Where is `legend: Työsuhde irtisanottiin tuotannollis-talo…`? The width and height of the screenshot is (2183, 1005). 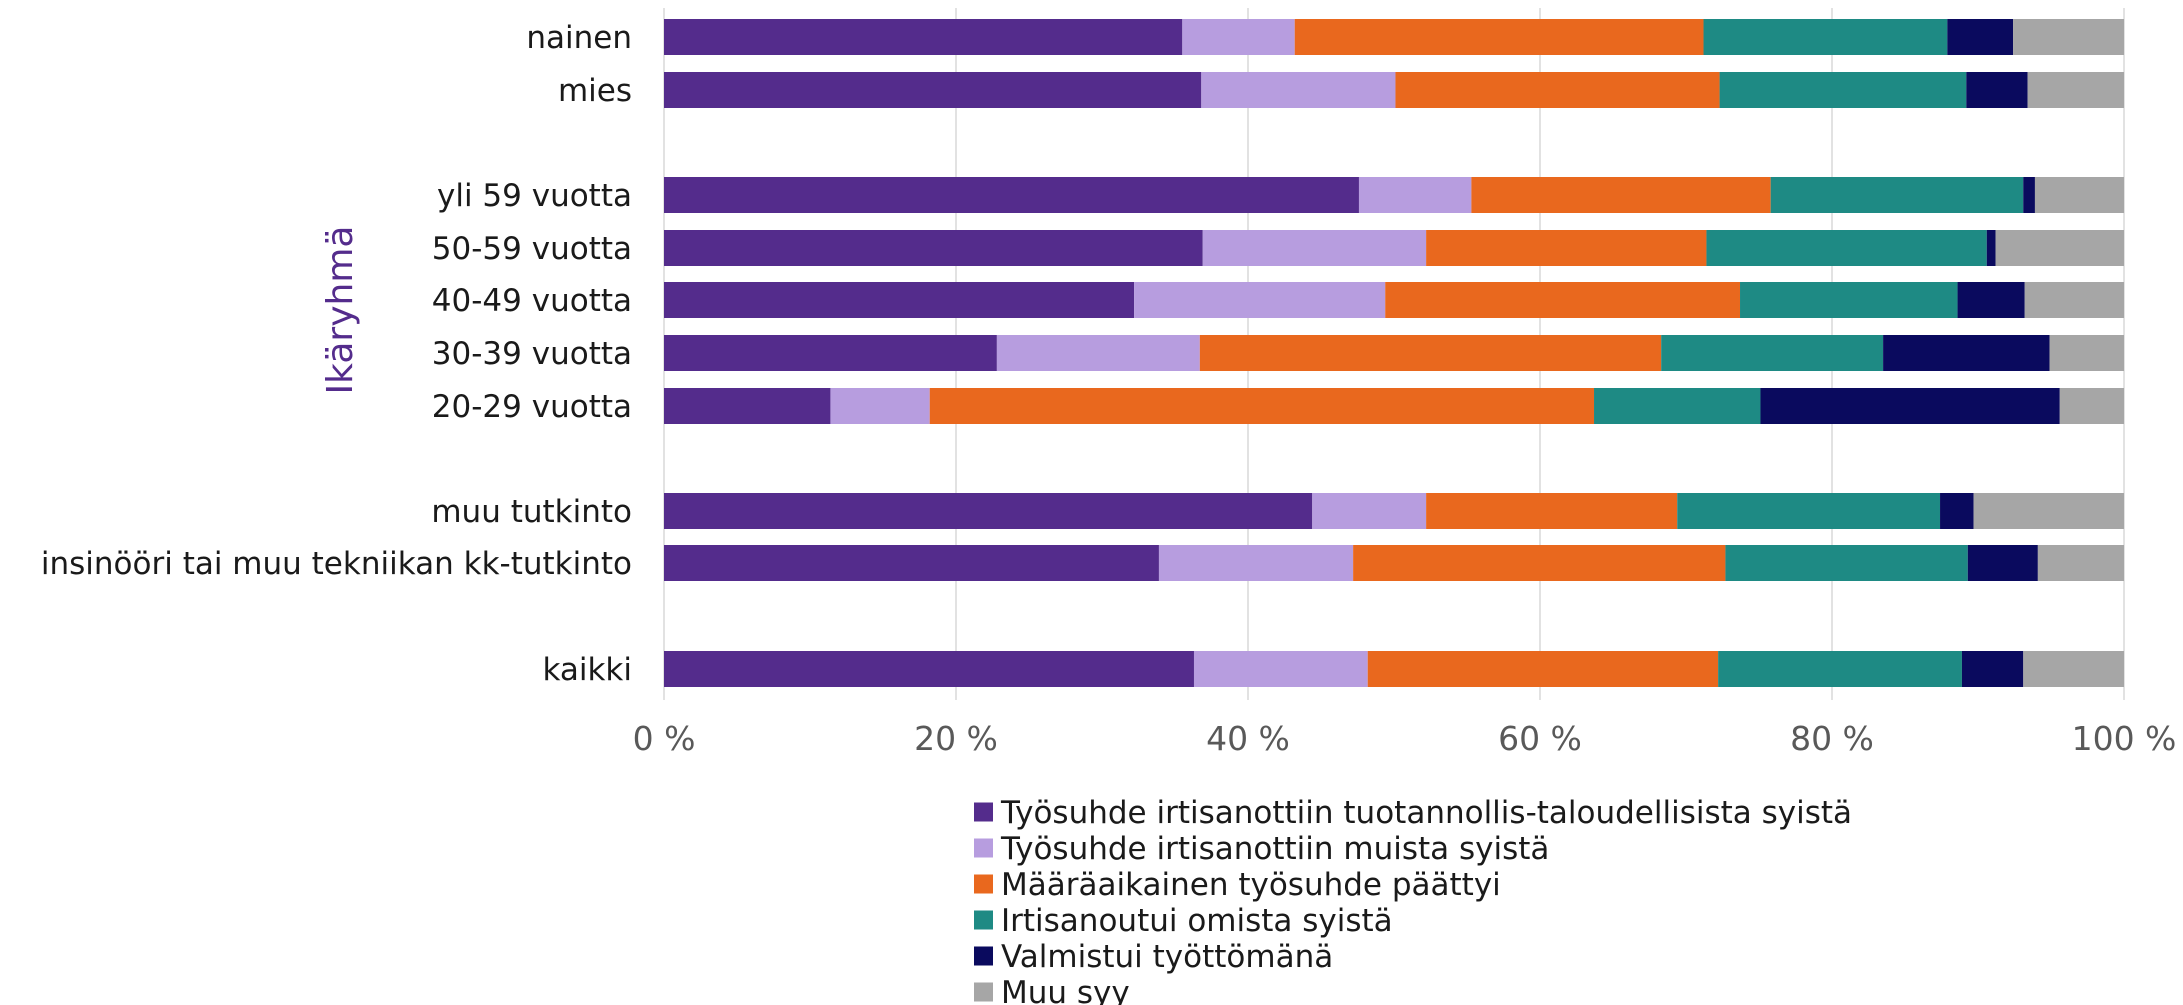
legend: Työsuhde irtisanottiin tuotannollis-talo… is located at coordinates (1413, 900).